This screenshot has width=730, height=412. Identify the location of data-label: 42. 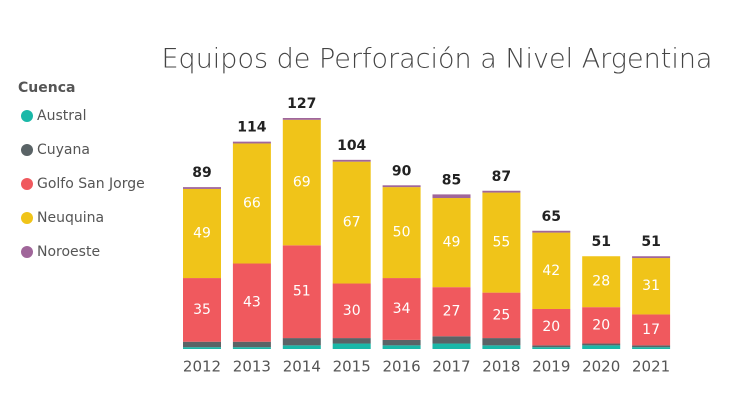
(551, 271).